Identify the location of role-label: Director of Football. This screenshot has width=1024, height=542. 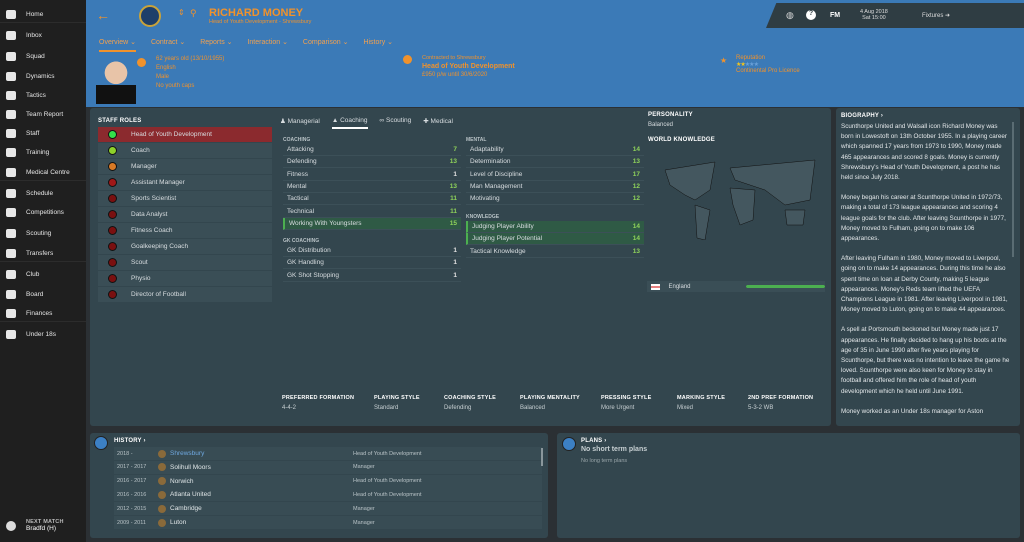
(158, 294).